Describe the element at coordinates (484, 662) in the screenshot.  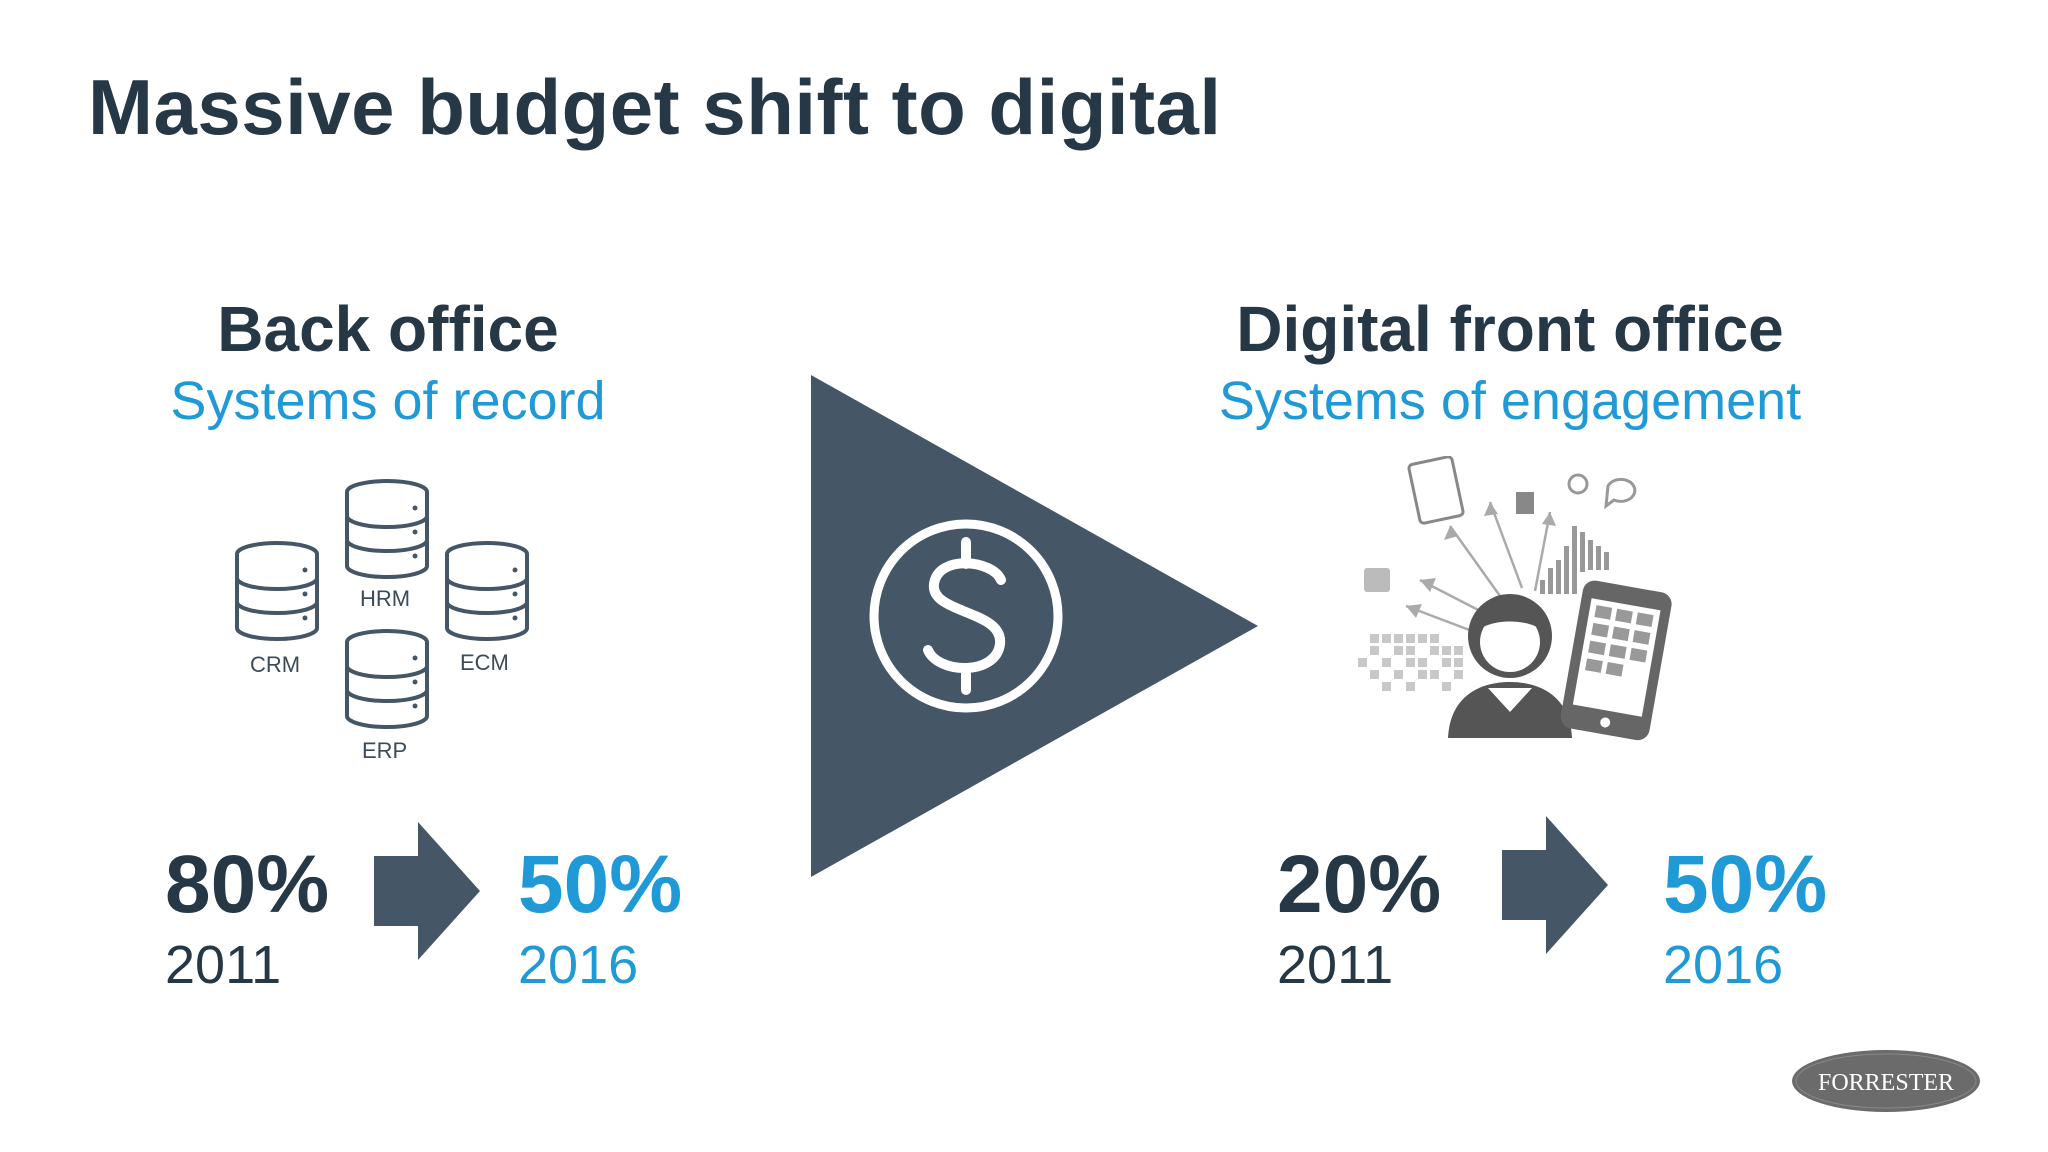
I see `db-label-ecm: ECM` at that location.